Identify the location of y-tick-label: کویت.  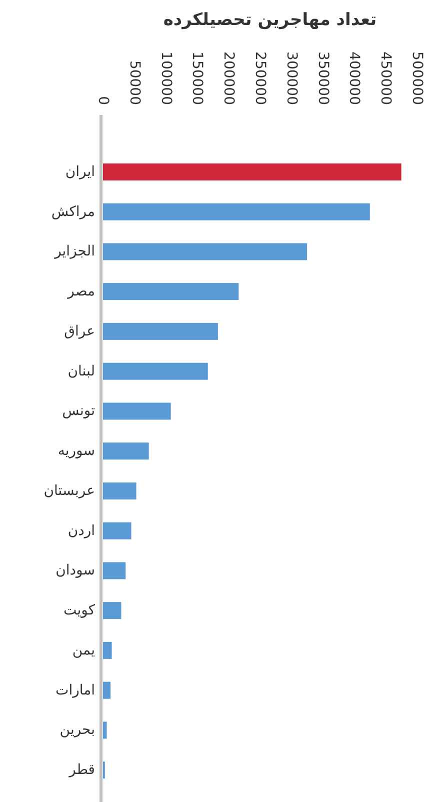
(79, 610).